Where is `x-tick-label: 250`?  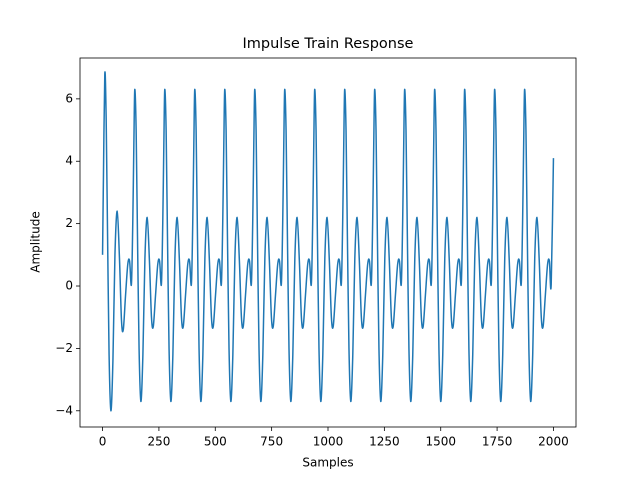
x-tick-label: 250 is located at coordinates (158, 442).